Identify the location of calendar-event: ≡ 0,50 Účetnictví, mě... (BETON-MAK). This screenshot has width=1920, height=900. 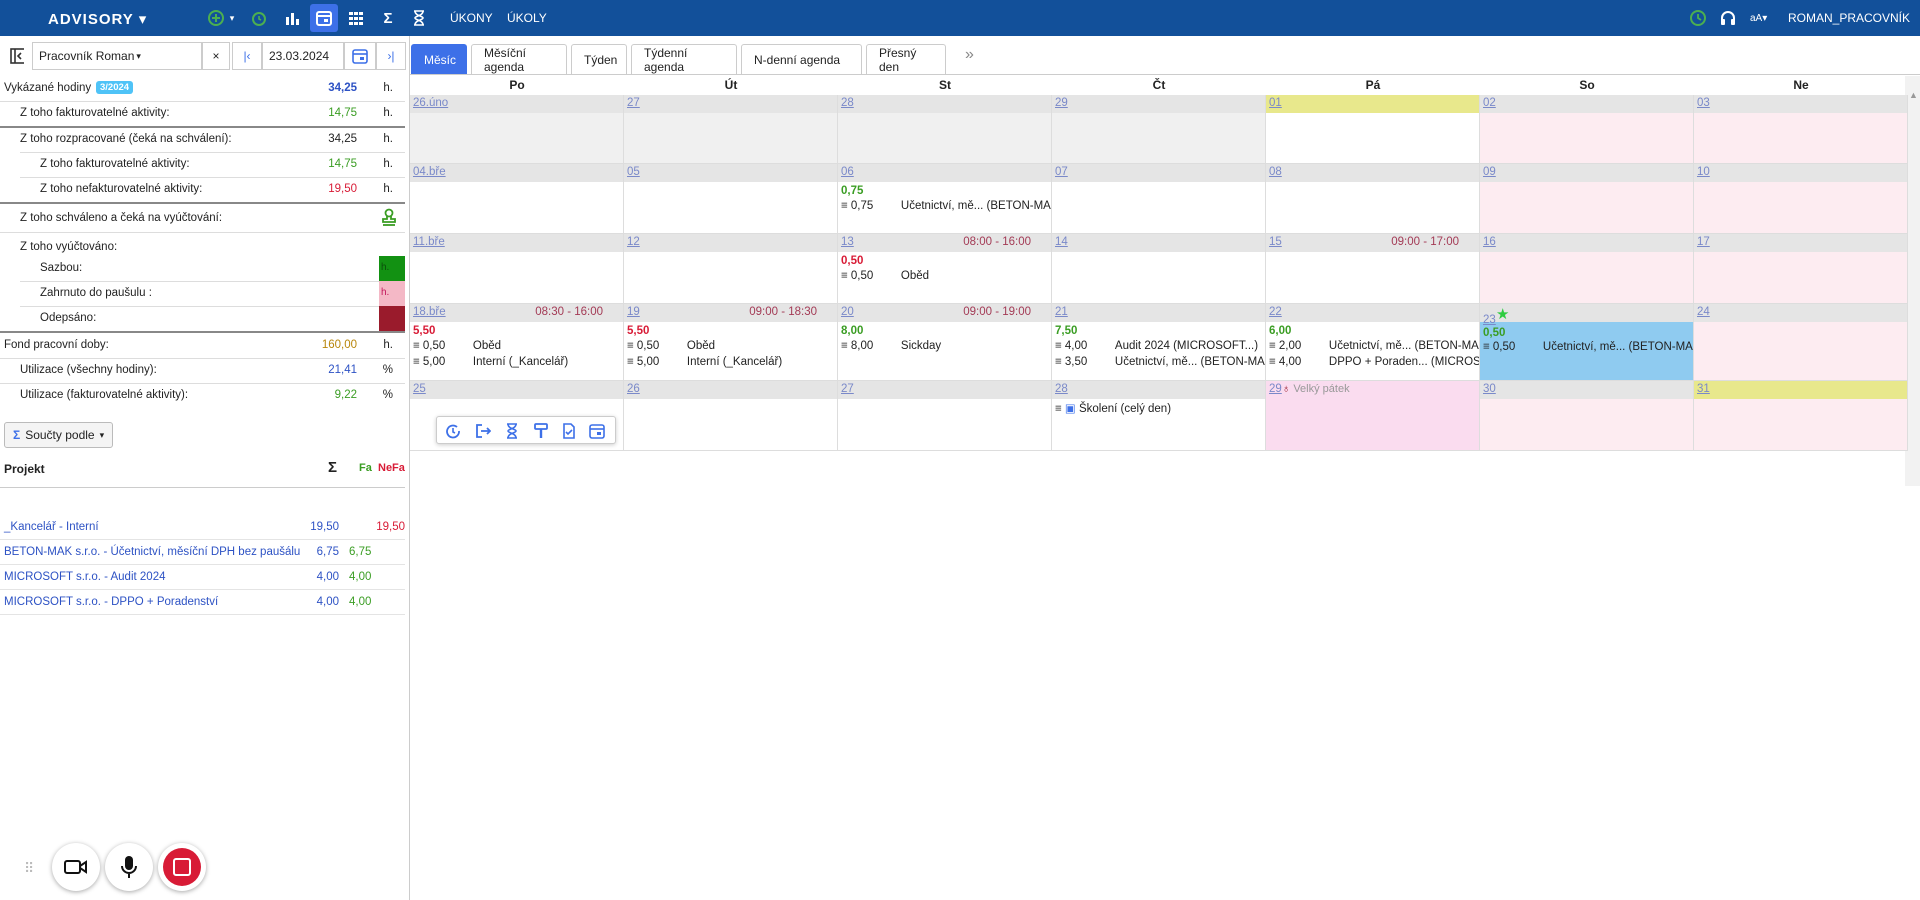
(1588, 347).